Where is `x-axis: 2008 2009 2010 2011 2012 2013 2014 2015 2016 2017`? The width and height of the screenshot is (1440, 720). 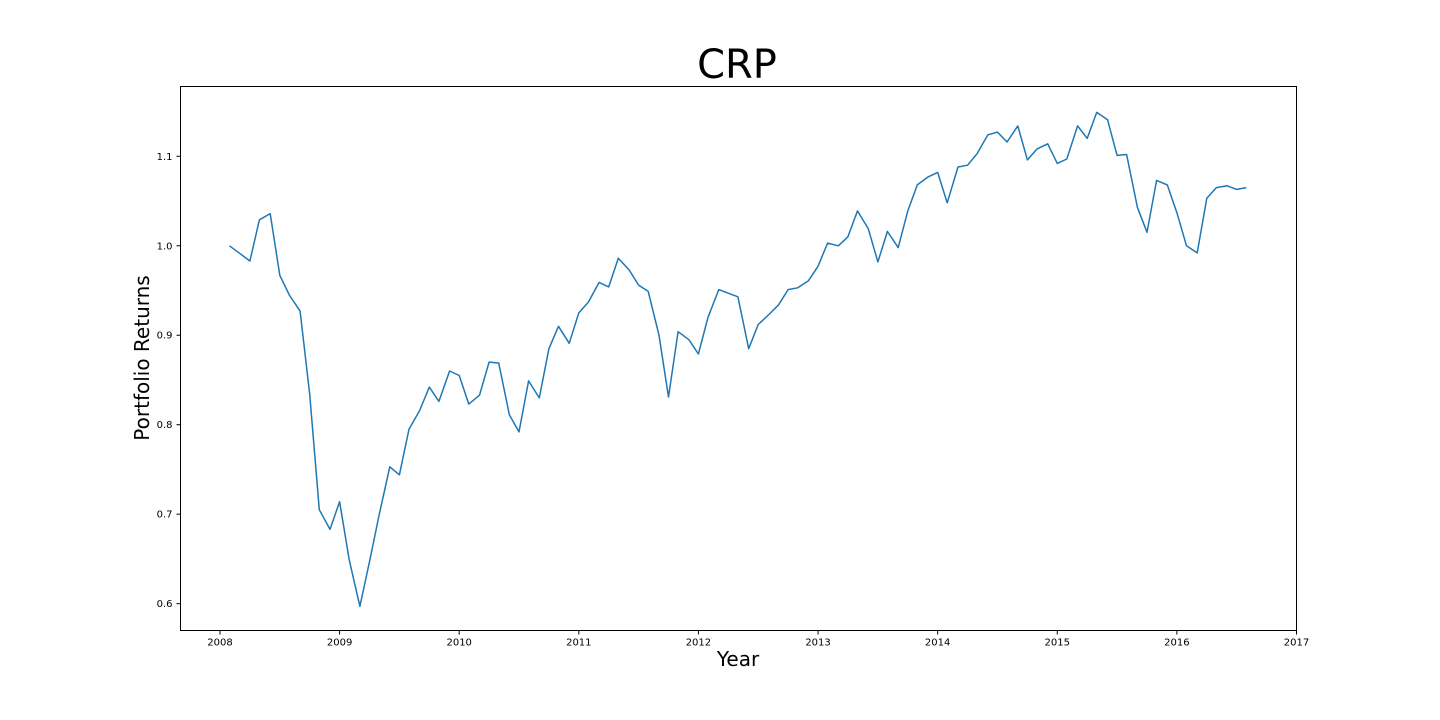 x-axis: 2008 2009 2010 2011 2012 2013 2014 2015 2016 2017 is located at coordinates (758, 639).